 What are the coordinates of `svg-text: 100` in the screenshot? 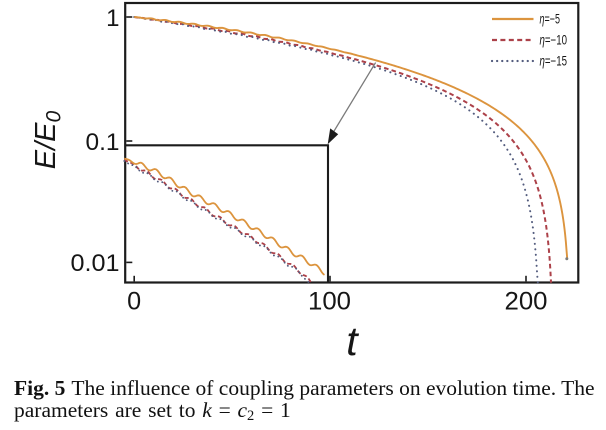 It's located at (329, 302).